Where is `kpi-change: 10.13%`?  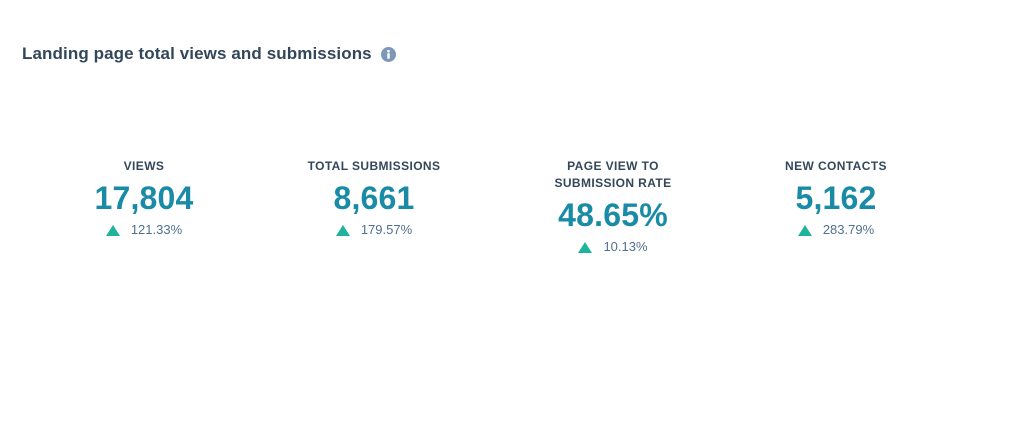
kpi-change: 10.13% is located at coordinates (613, 247).